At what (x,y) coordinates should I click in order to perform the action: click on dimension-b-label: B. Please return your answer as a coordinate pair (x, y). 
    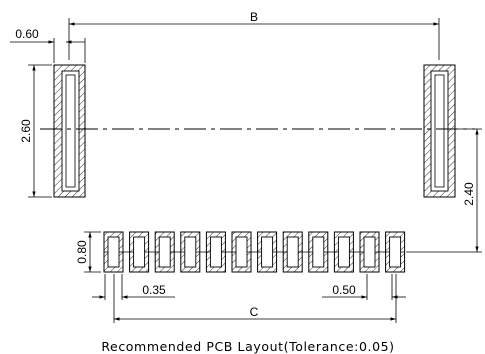
    Looking at the image, I should click on (254, 17).